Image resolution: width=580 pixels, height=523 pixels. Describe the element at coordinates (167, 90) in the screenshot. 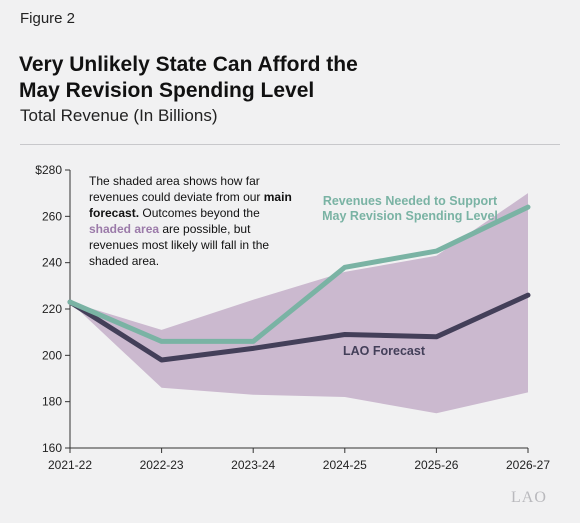

I see `chart-title-line-2: May Revision Spending Level` at that location.